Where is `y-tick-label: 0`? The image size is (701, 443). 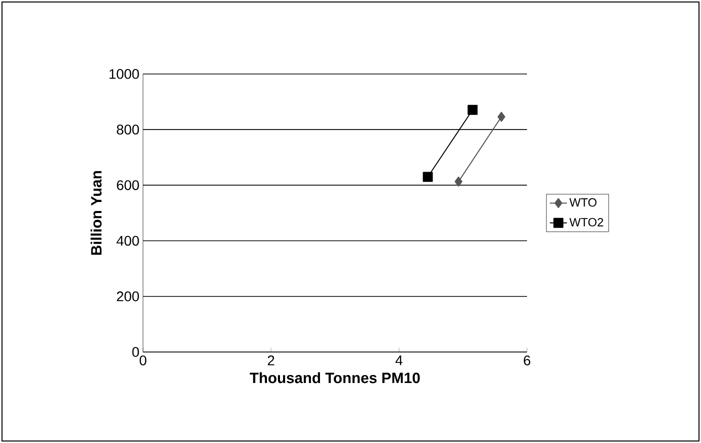 y-tick-label: 0 is located at coordinates (135, 352).